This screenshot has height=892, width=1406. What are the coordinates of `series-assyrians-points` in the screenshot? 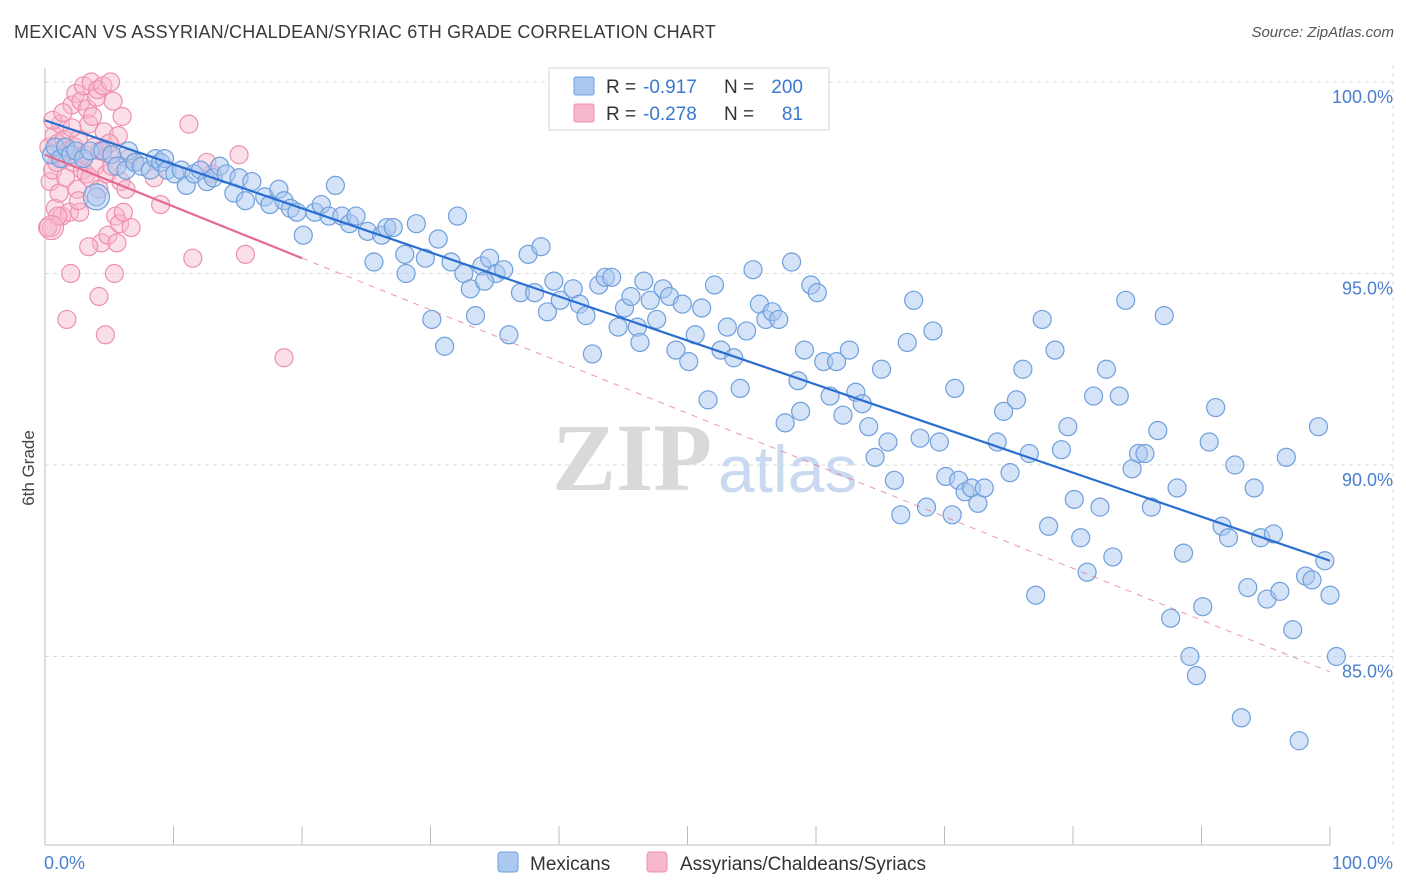 It's located at (165, 220).